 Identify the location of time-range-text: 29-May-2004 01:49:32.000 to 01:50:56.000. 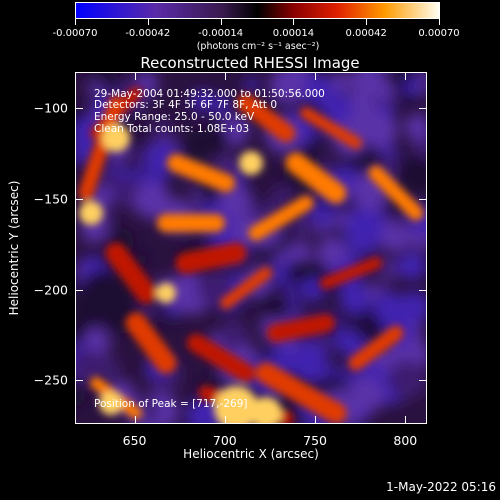
(209, 94).